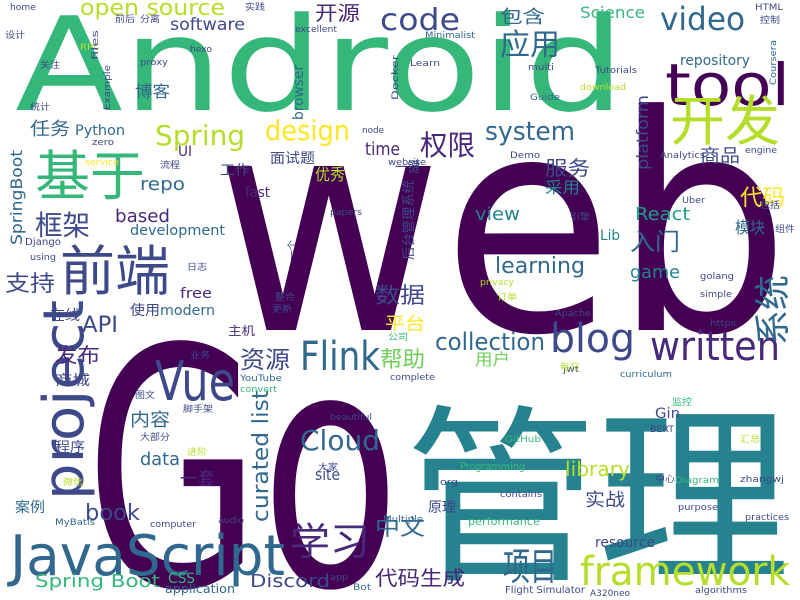 The height and width of the screenshot is (600, 800). I want to click on word: 任务, so click(50, 129).